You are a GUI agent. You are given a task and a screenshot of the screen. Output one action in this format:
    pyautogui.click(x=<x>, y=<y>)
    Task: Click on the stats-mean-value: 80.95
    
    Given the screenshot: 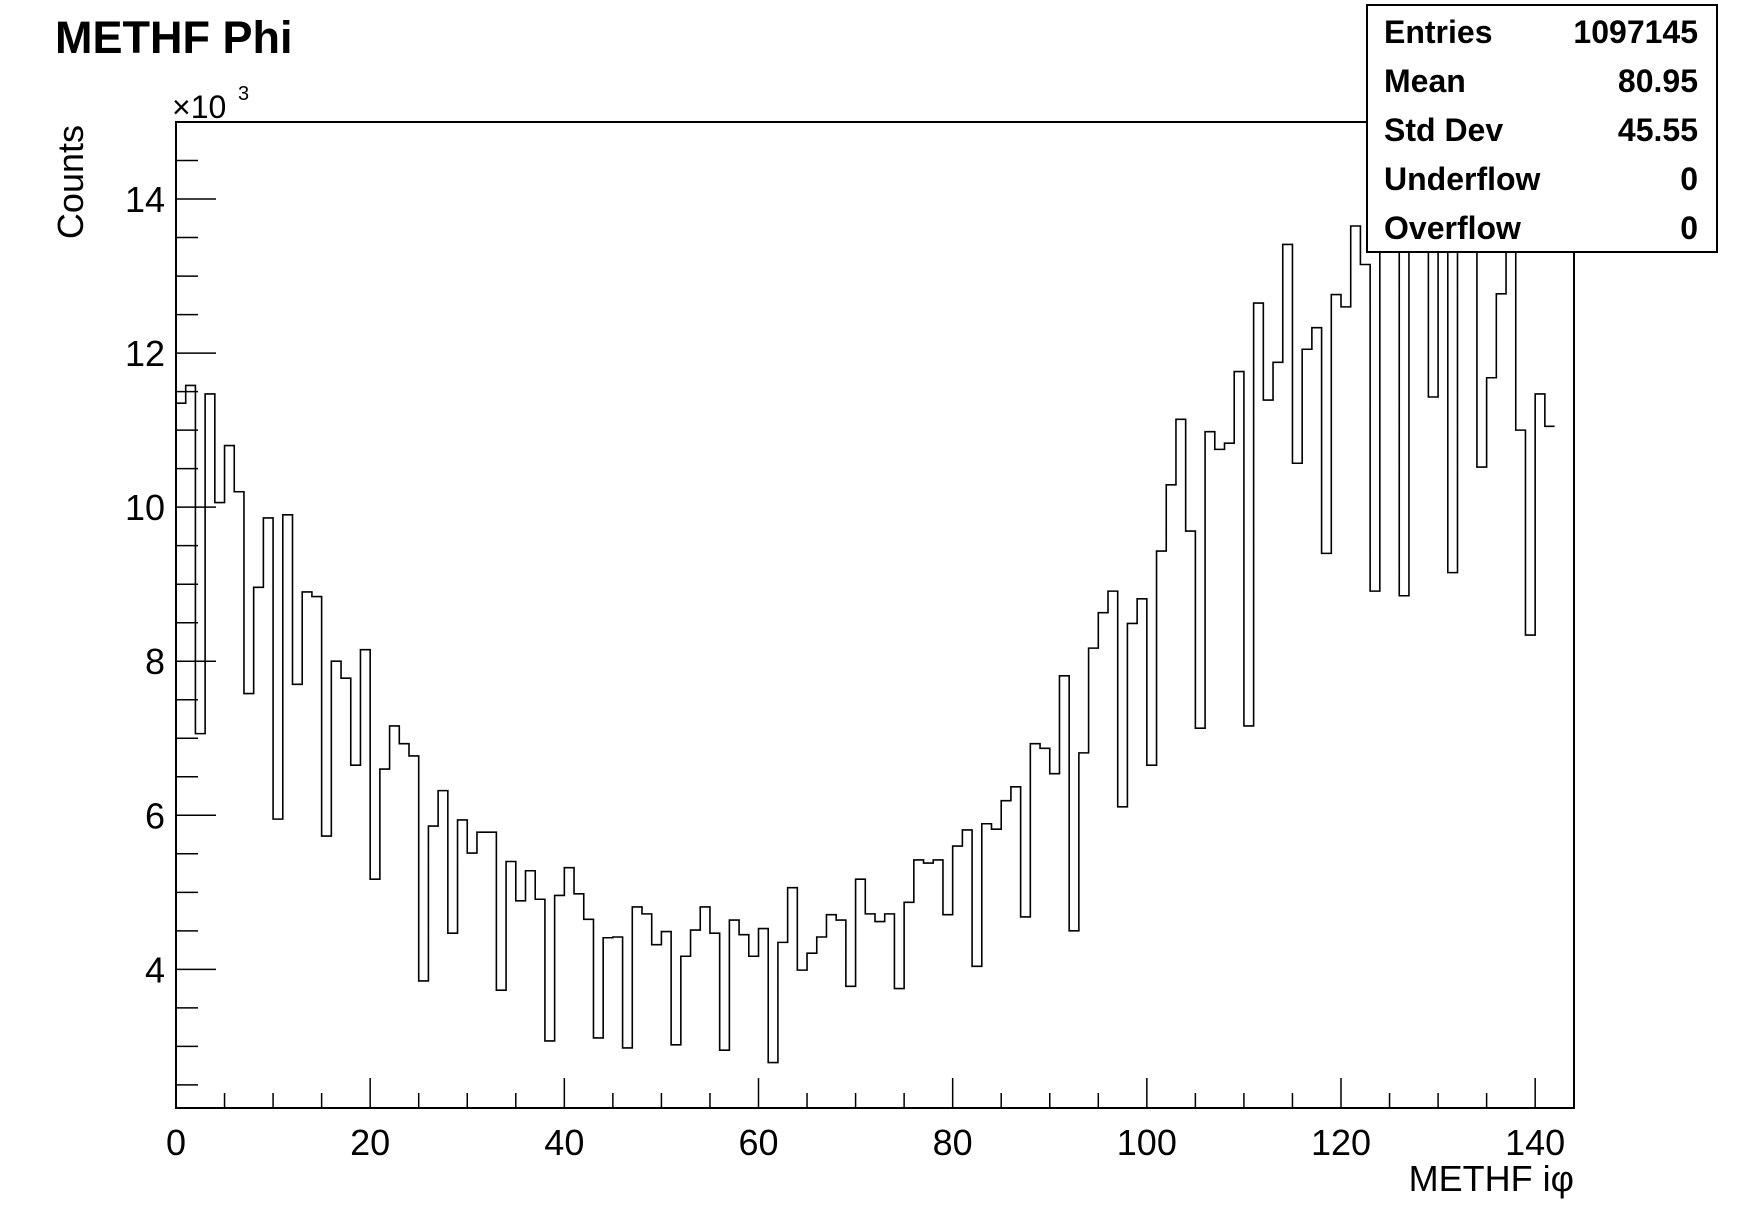 What is the action you would take?
    pyautogui.click(x=1658, y=81)
    